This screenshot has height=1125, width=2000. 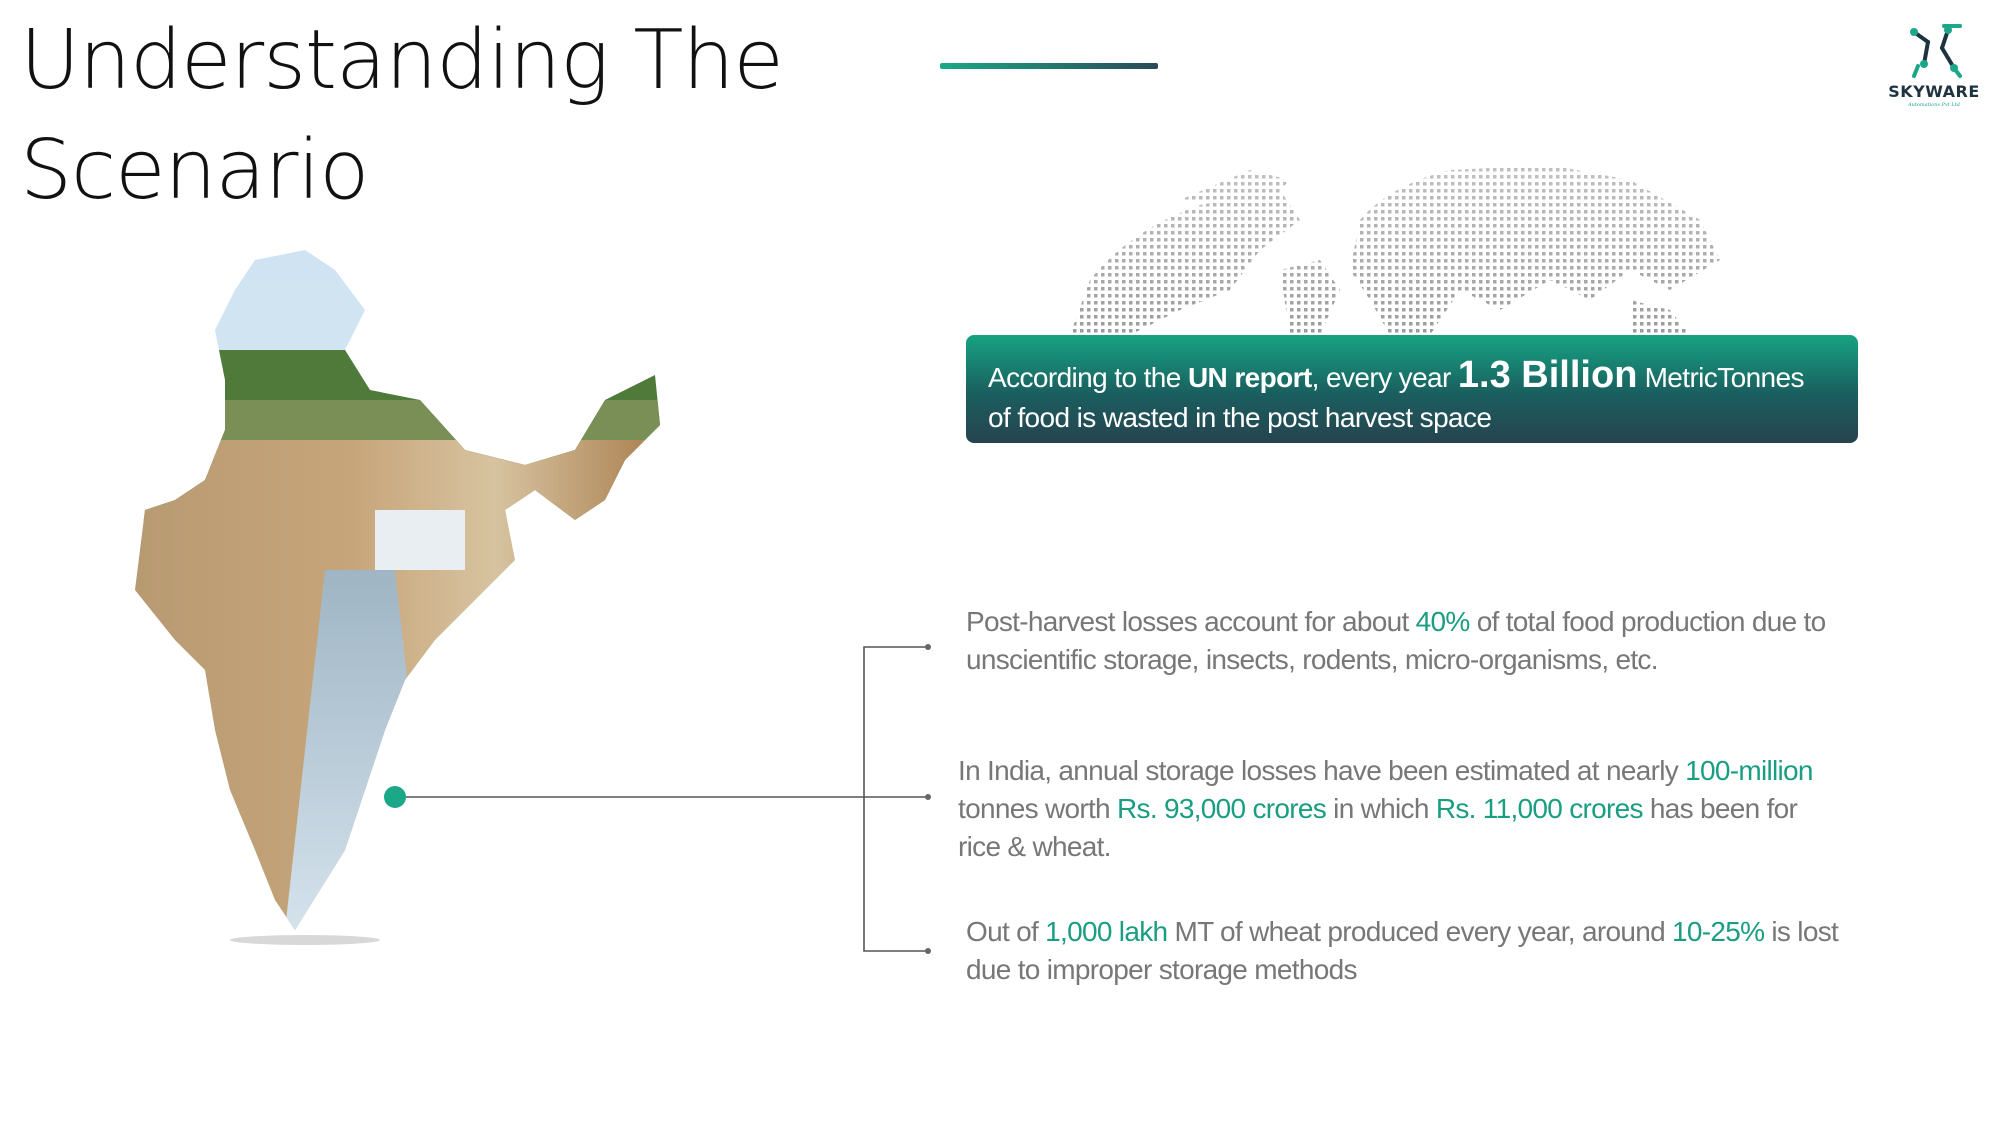 What do you see at coordinates (657, 799) in the screenshot?
I see `callout-connector-lines` at bounding box center [657, 799].